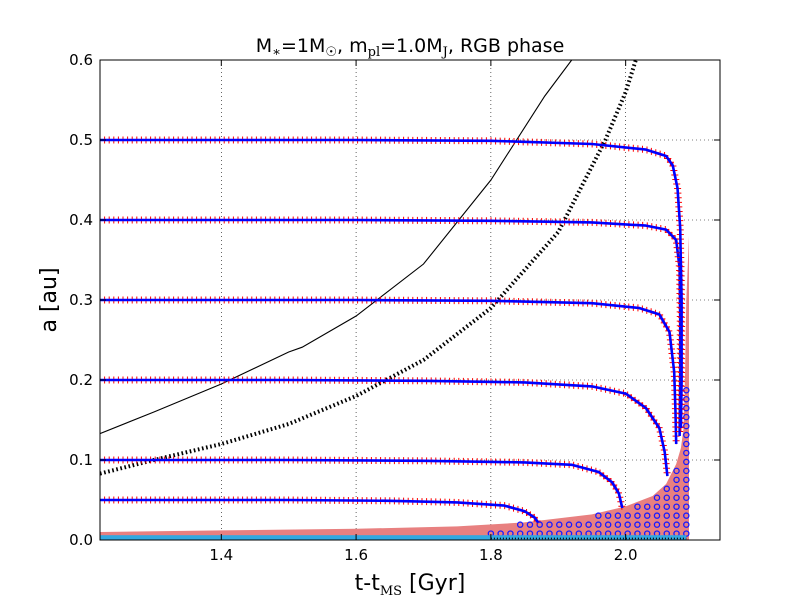 The image size is (800, 600). What do you see at coordinates (81, 540) in the screenshot?
I see `y-tick-label: 0.0` at bounding box center [81, 540].